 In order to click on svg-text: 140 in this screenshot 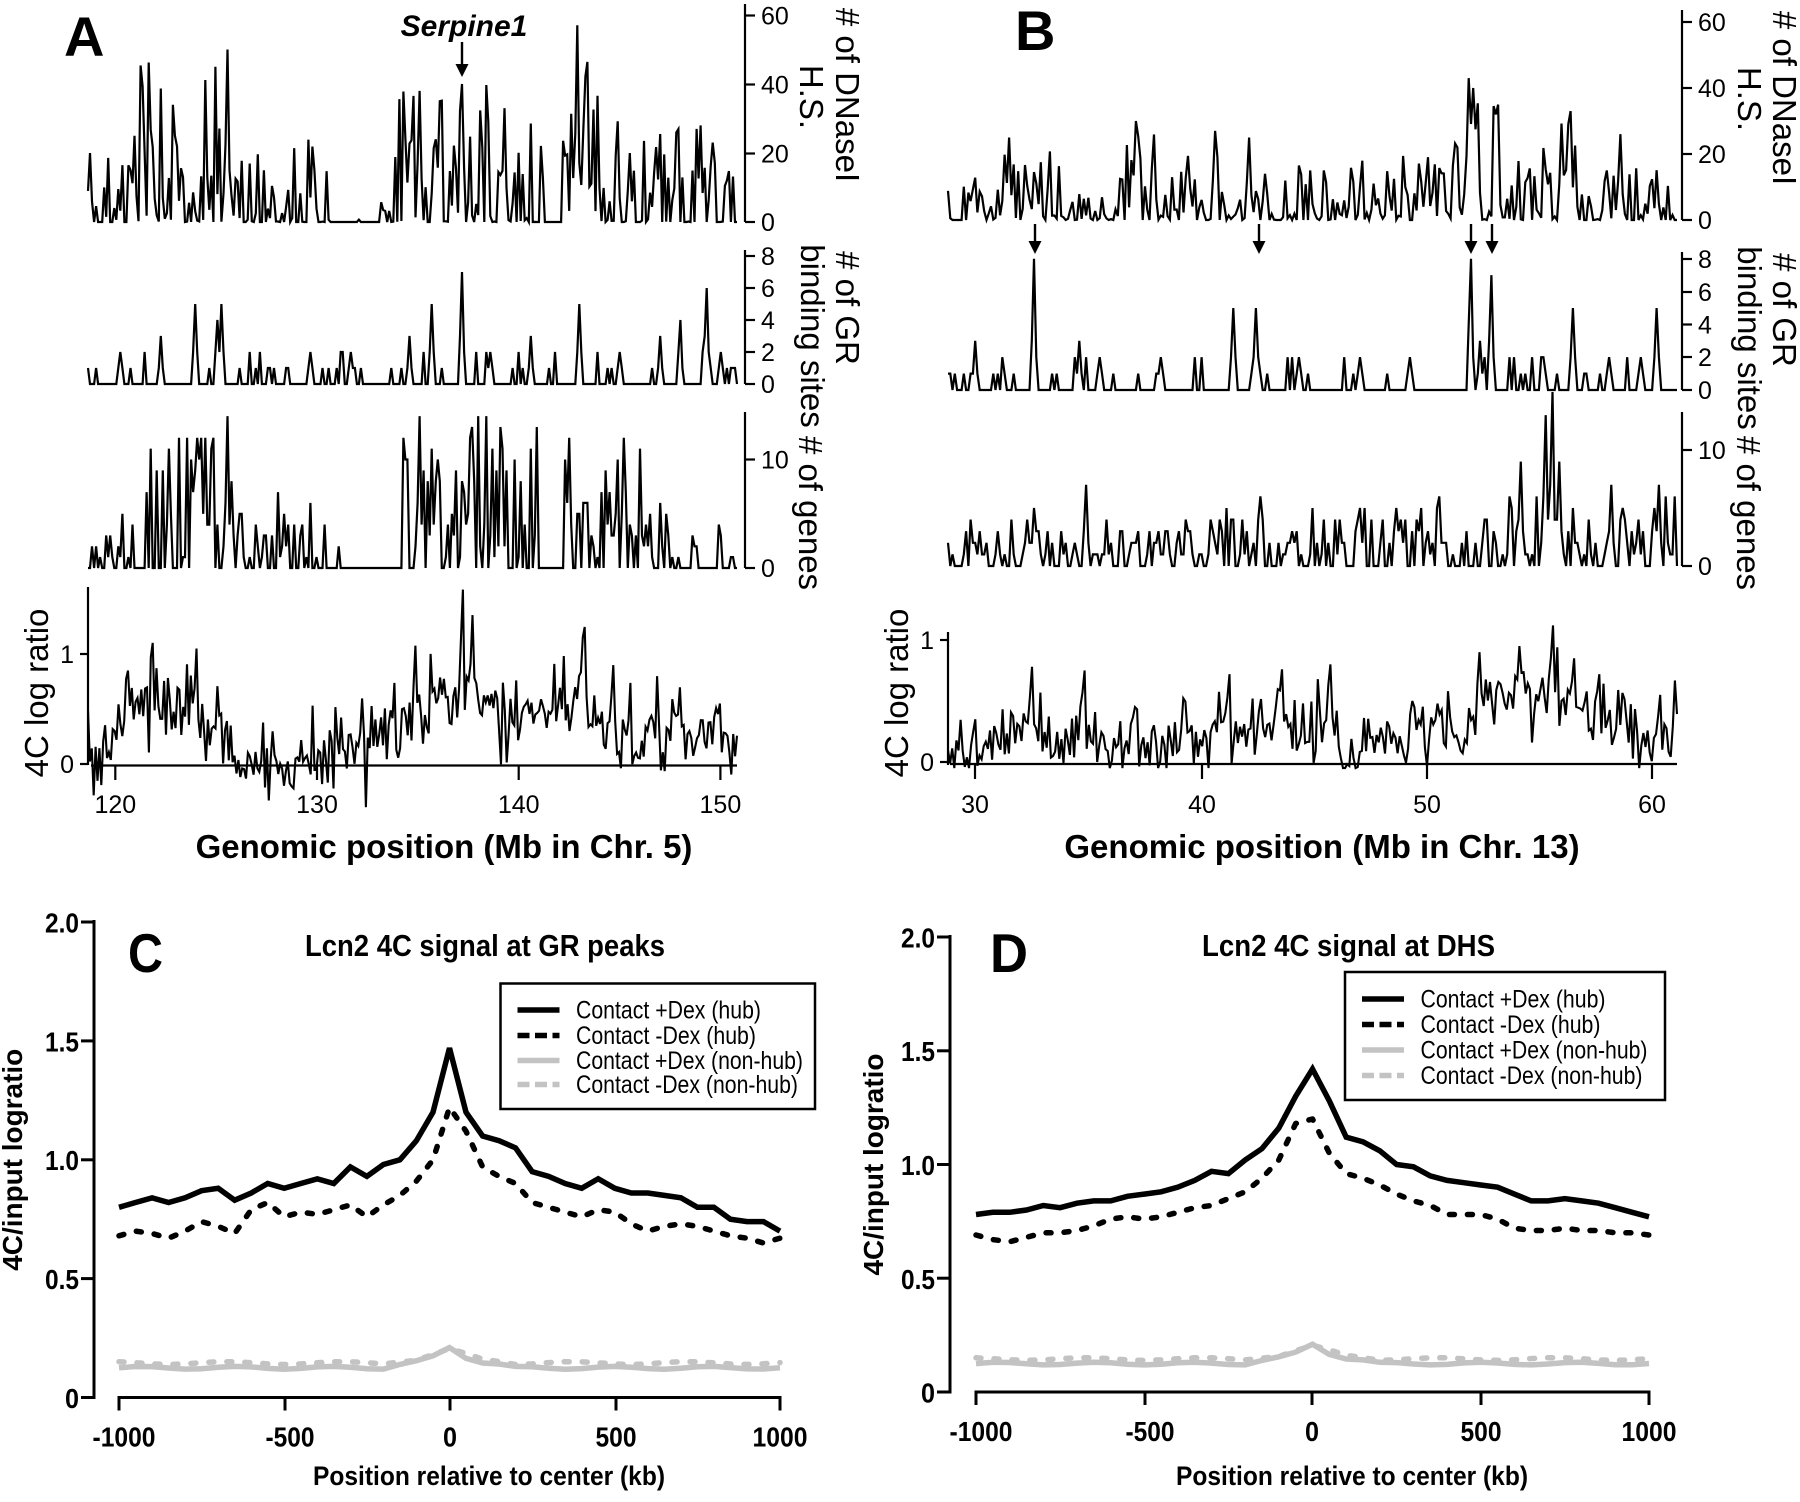, I will do `click(519, 805)`.